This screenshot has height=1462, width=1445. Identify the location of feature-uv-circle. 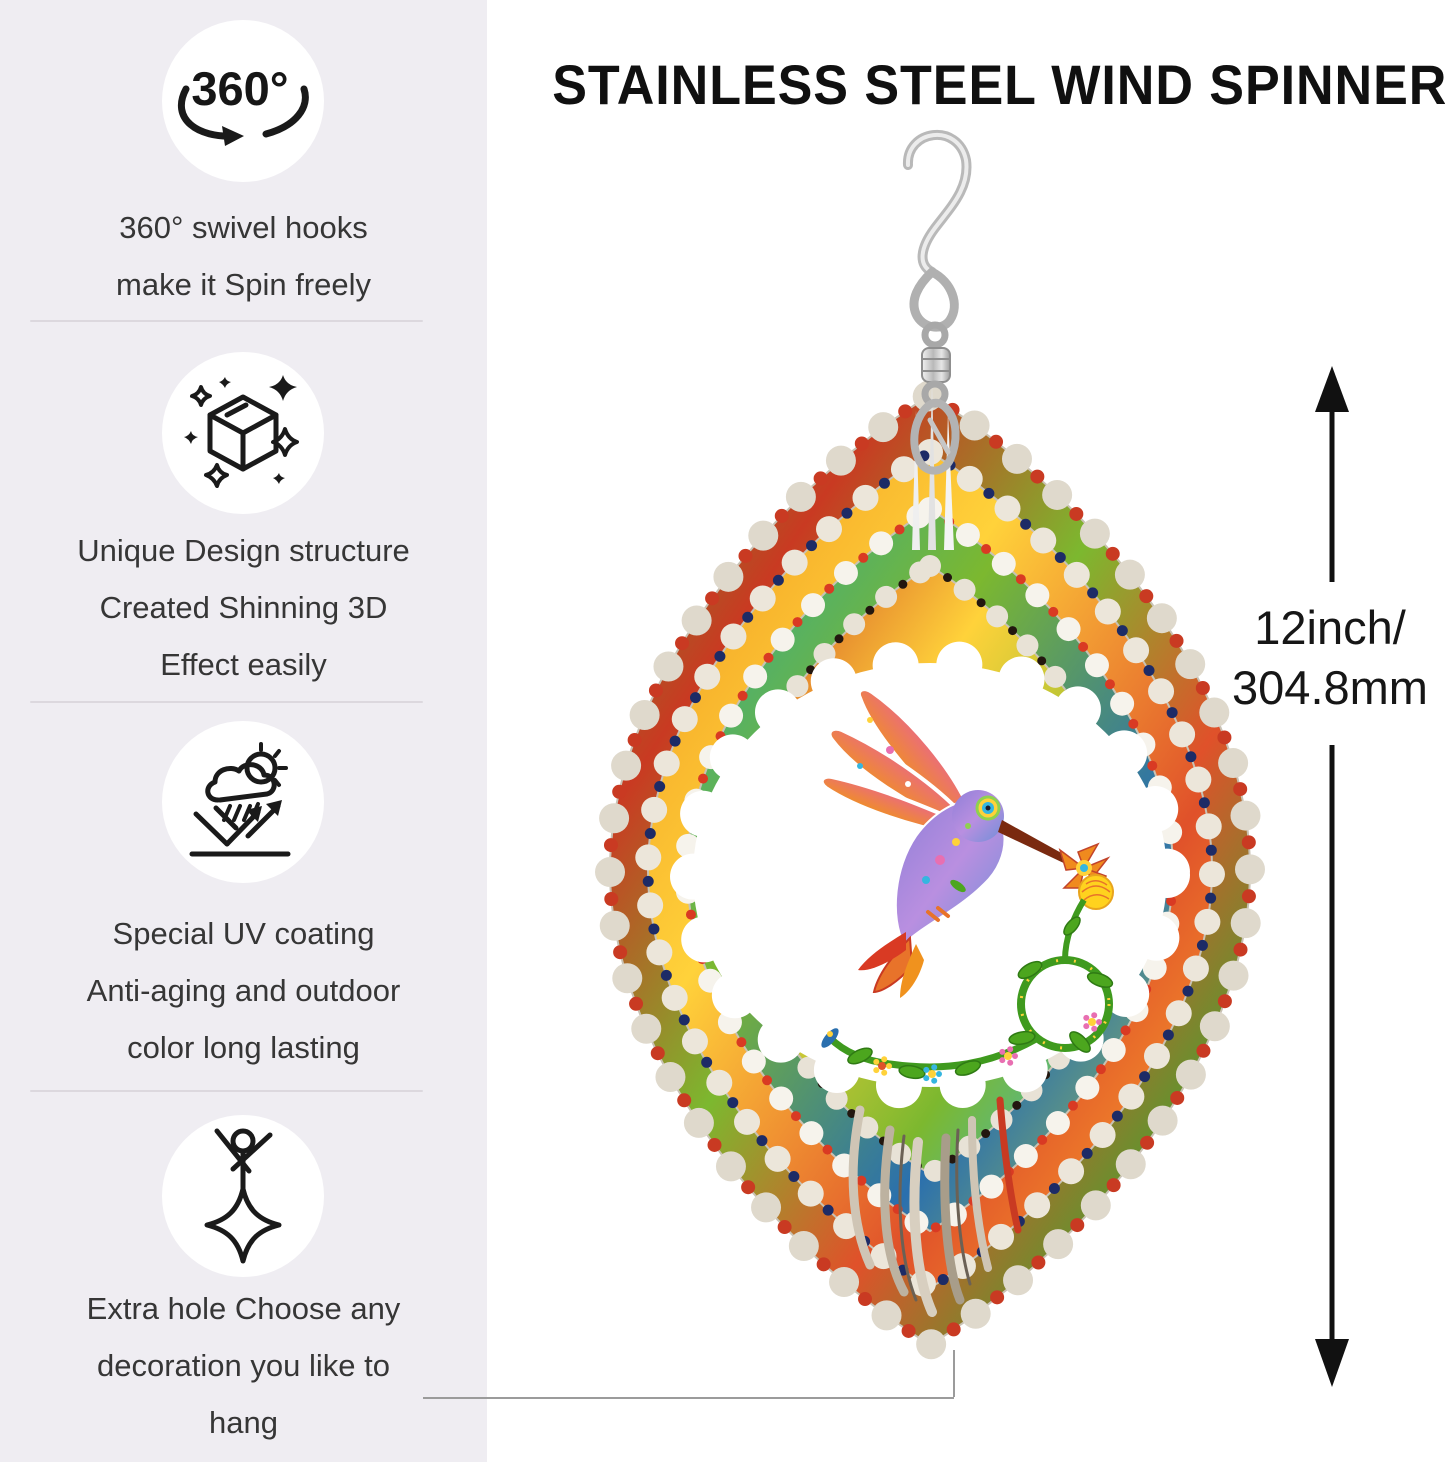
(243, 802).